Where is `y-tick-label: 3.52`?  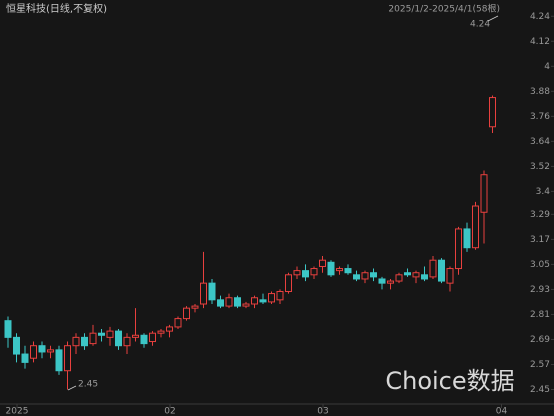
y-tick-label: 3.52 is located at coordinates (540, 167).